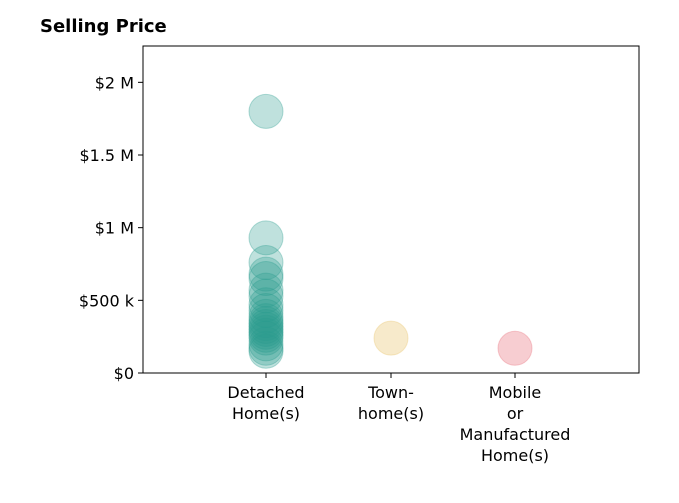 The image size is (679, 503). What do you see at coordinates (107, 300) in the screenshot?
I see `y-tick-label: $500 k` at bounding box center [107, 300].